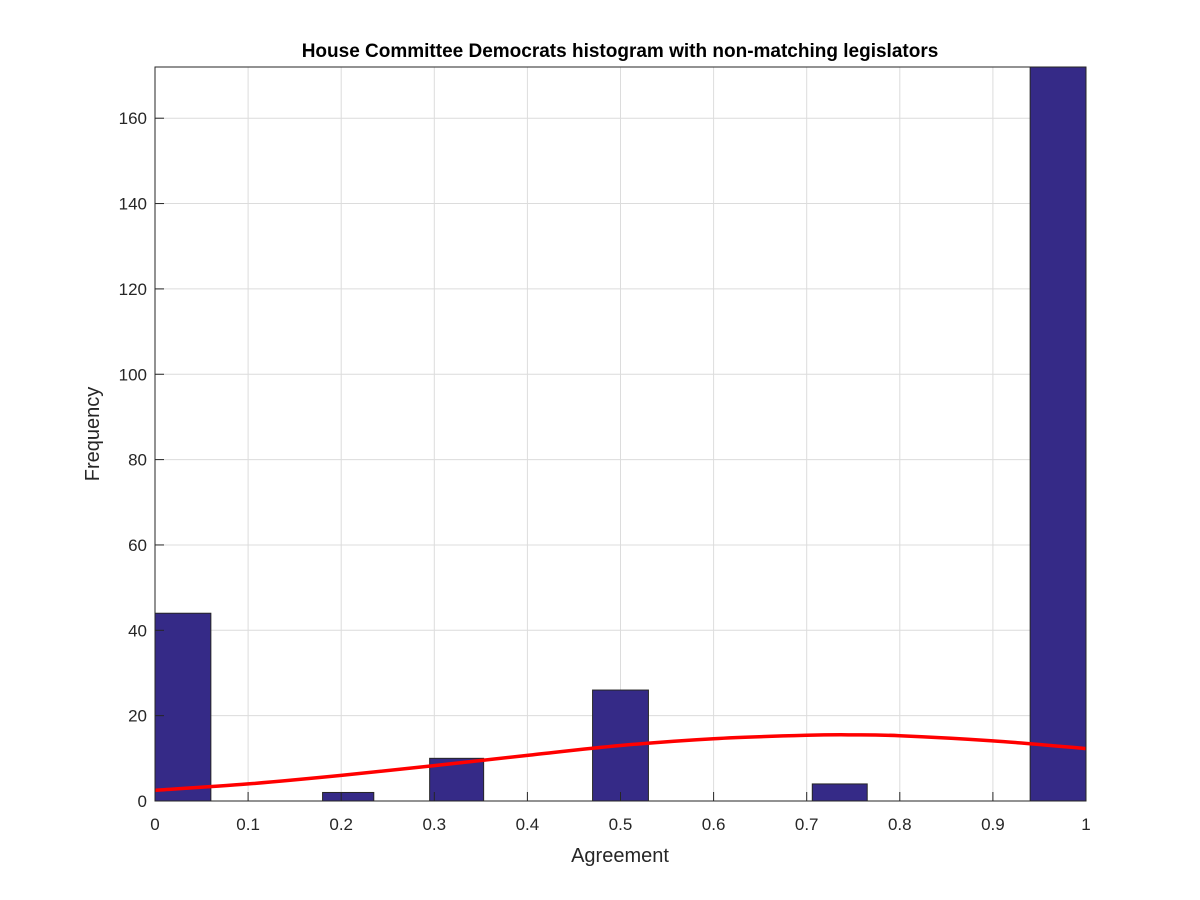 This screenshot has width=1200, height=900. Describe the element at coordinates (154, 824) in the screenshot. I see `x-tick-label: 0` at that location.